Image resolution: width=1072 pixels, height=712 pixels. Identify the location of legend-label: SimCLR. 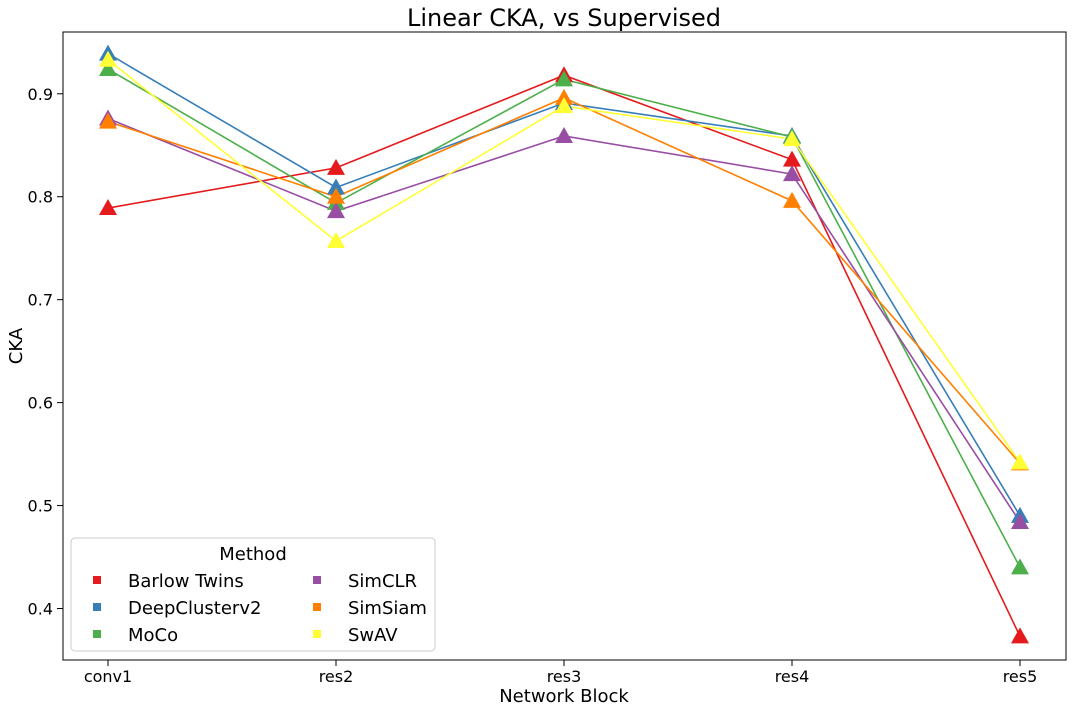
(382, 581).